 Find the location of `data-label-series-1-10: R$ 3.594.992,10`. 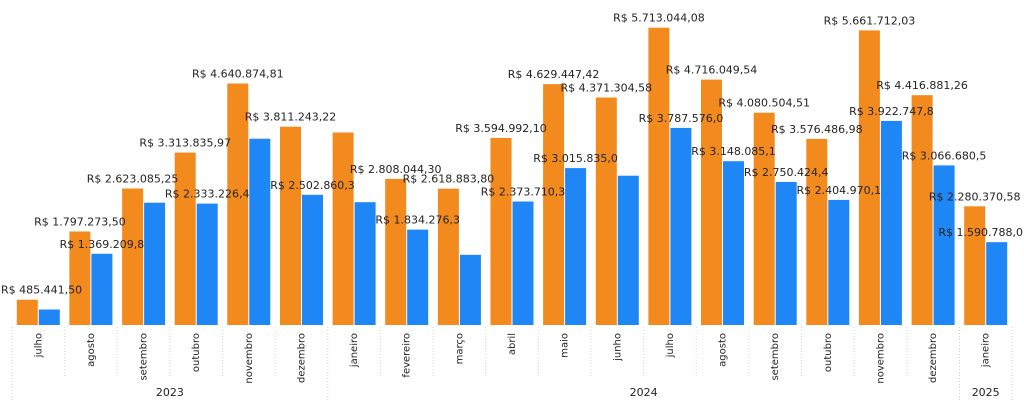

data-label-series-1-10: R$ 3.594.992,10 is located at coordinates (501, 128).